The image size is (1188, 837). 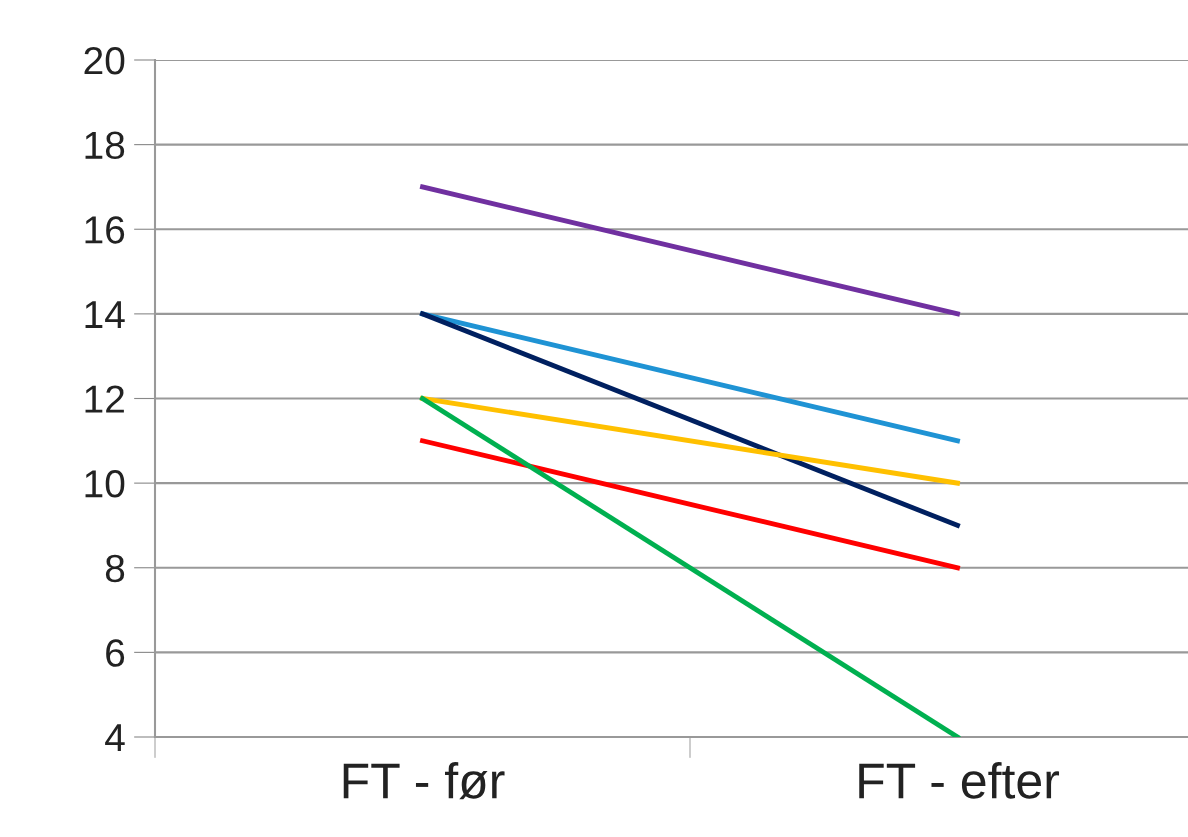 What do you see at coordinates (115, 653) in the screenshot?
I see `y-tick-label: 6` at bounding box center [115, 653].